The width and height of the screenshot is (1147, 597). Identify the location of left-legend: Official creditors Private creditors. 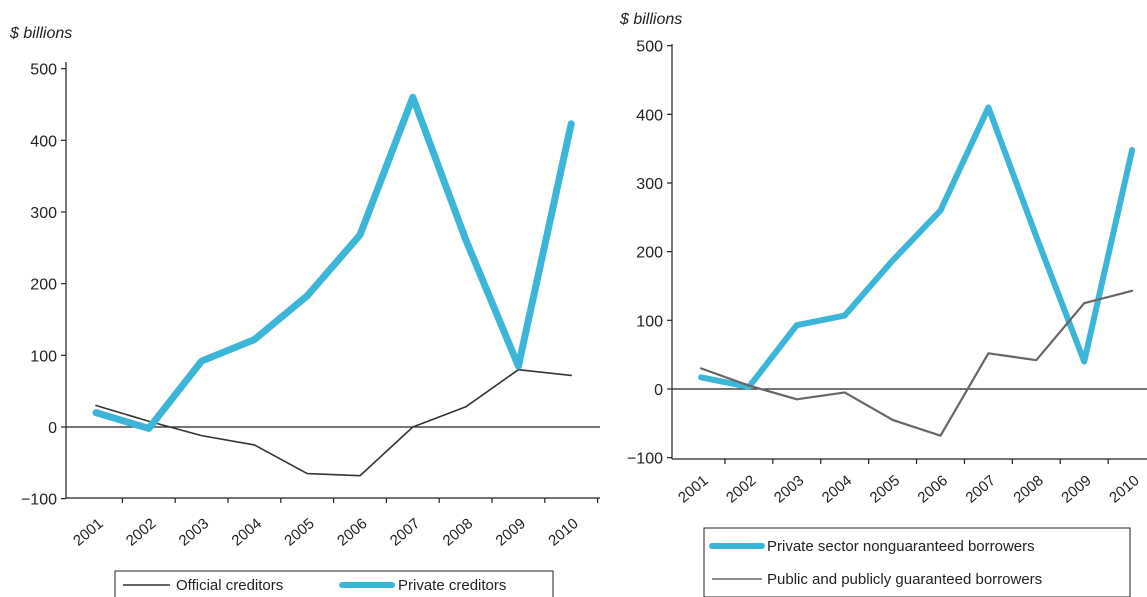
(334, 583).